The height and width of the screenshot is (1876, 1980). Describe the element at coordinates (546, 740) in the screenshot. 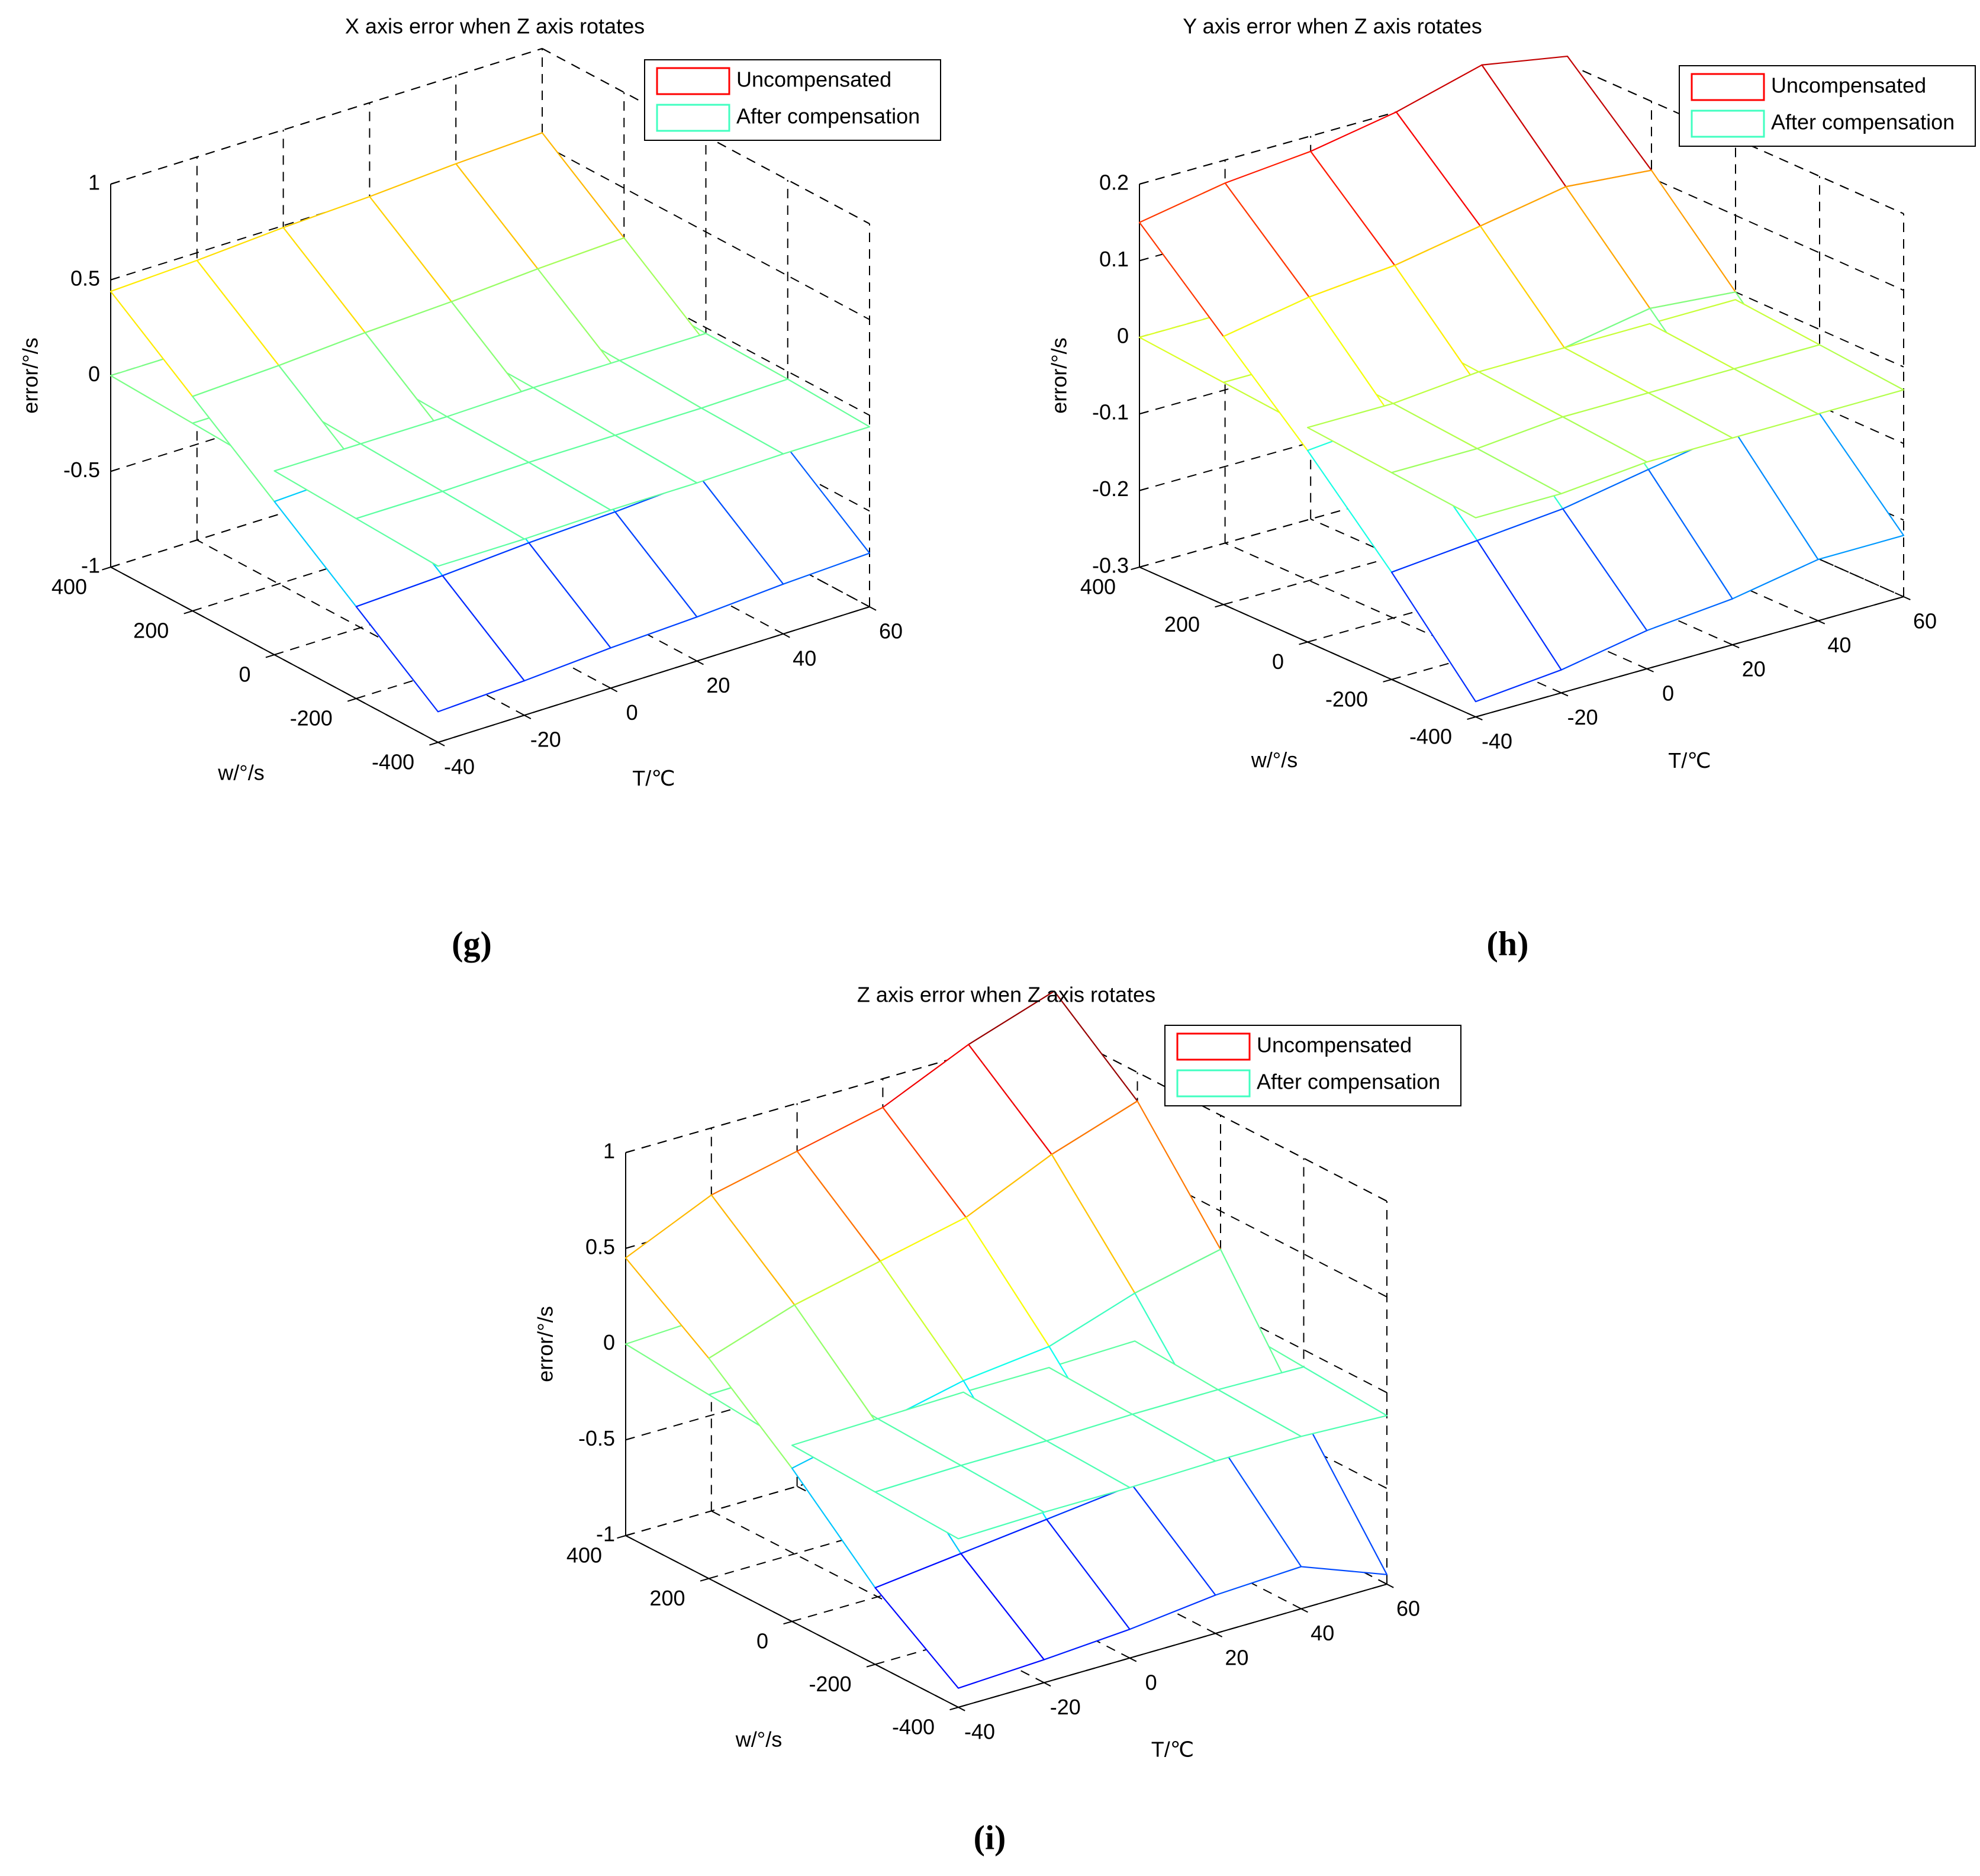

I see `x-tick-label: -20` at that location.